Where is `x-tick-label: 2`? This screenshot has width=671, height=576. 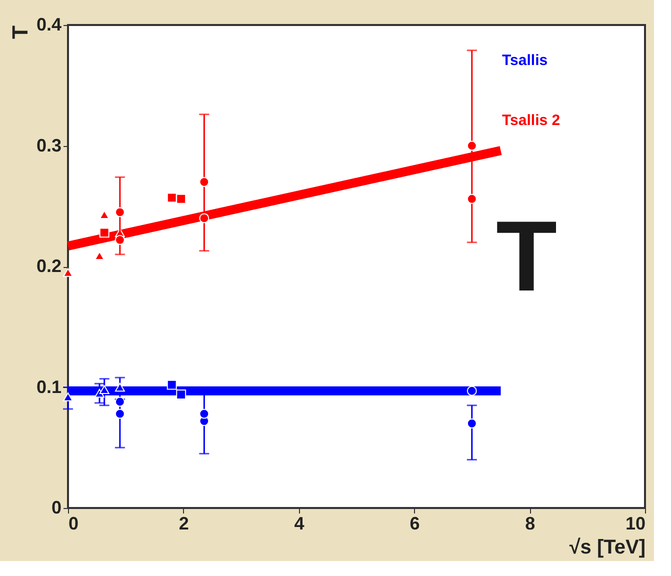 x-tick-label: 2 is located at coordinates (183, 524).